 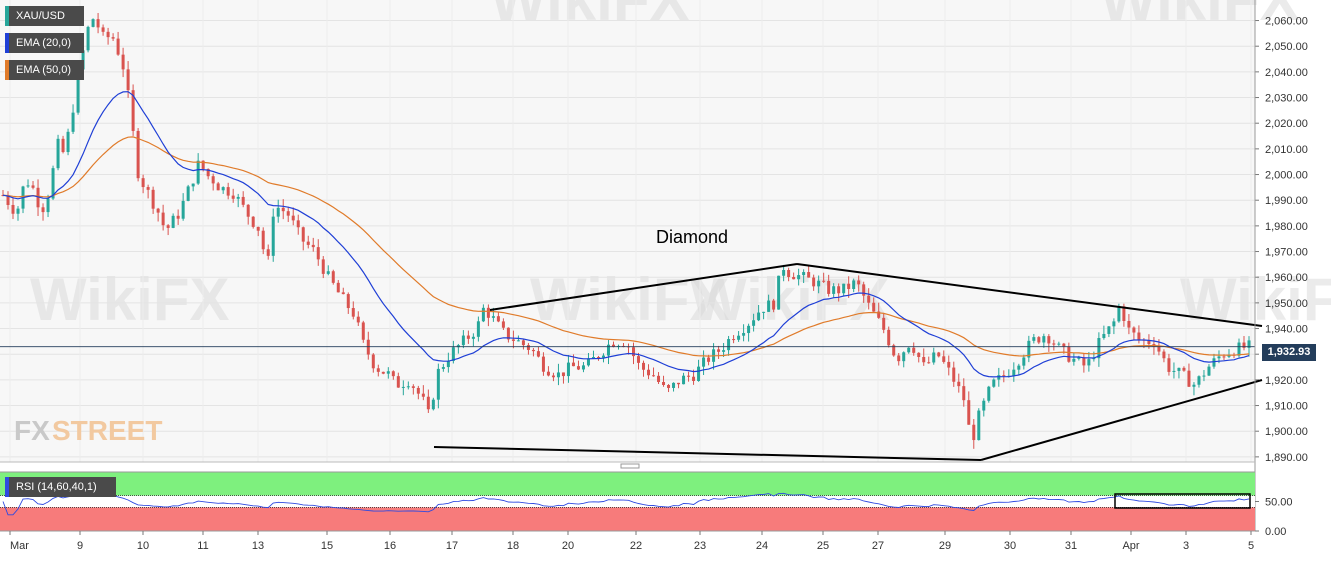 I want to click on rsi-upper-zone, so click(x=627, y=484).